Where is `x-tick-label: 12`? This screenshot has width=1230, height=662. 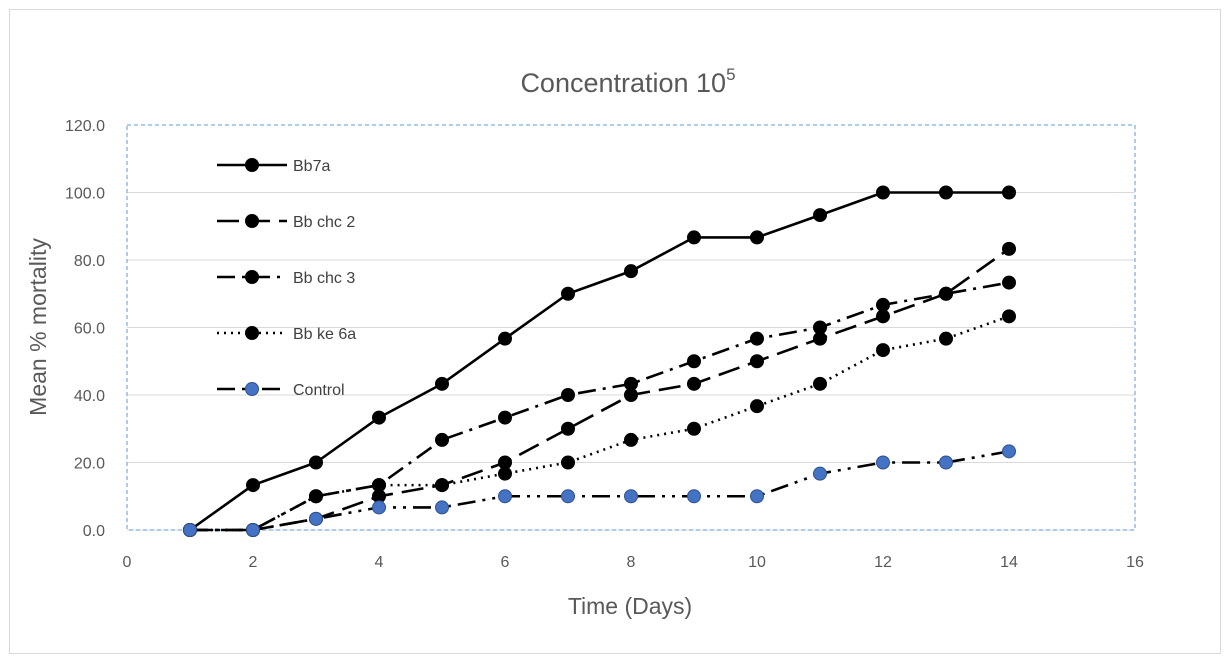
x-tick-label: 12 is located at coordinates (883, 562).